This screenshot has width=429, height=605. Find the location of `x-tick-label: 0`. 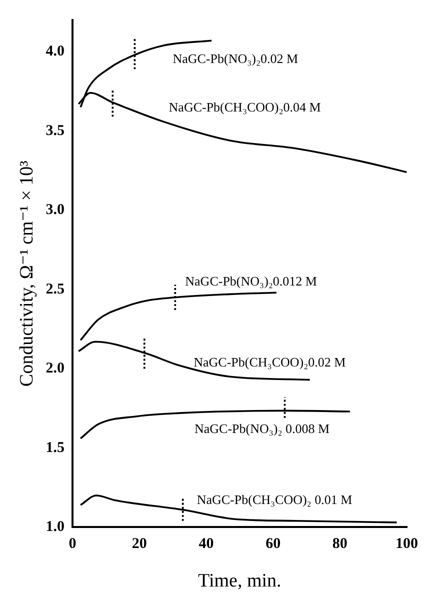

x-tick-label: 0 is located at coordinates (72, 544).